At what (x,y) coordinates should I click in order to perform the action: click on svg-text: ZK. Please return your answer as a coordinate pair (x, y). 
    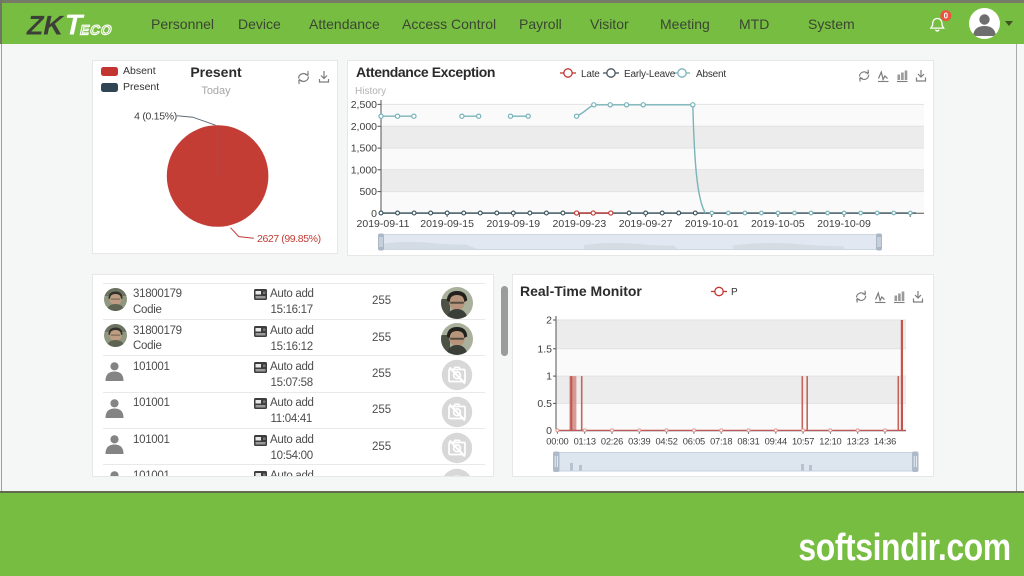
    Looking at the image, I should click on (46, 25).